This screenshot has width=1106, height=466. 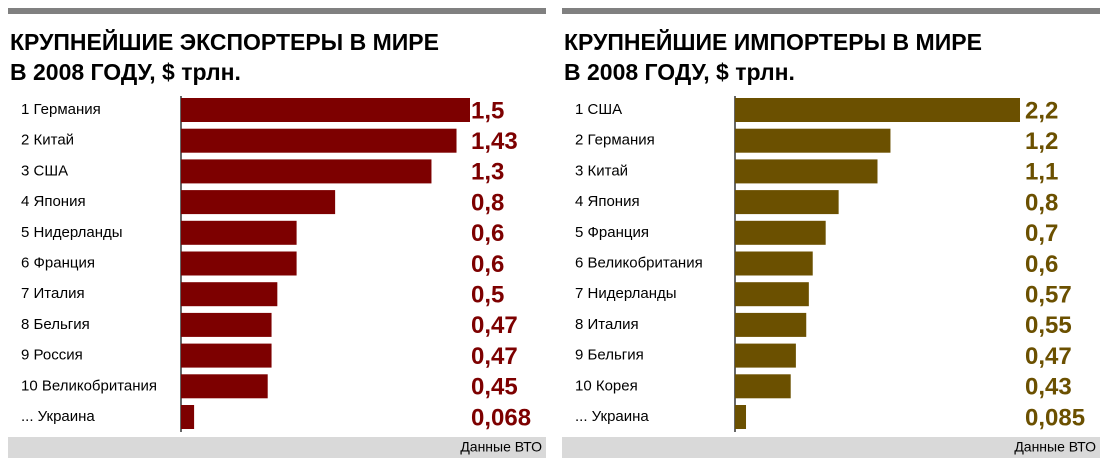 What do you see at coordinates (53, 293) in the screenshot?
I see `category-label: 7 Италия` at bounding box center [53, 293].